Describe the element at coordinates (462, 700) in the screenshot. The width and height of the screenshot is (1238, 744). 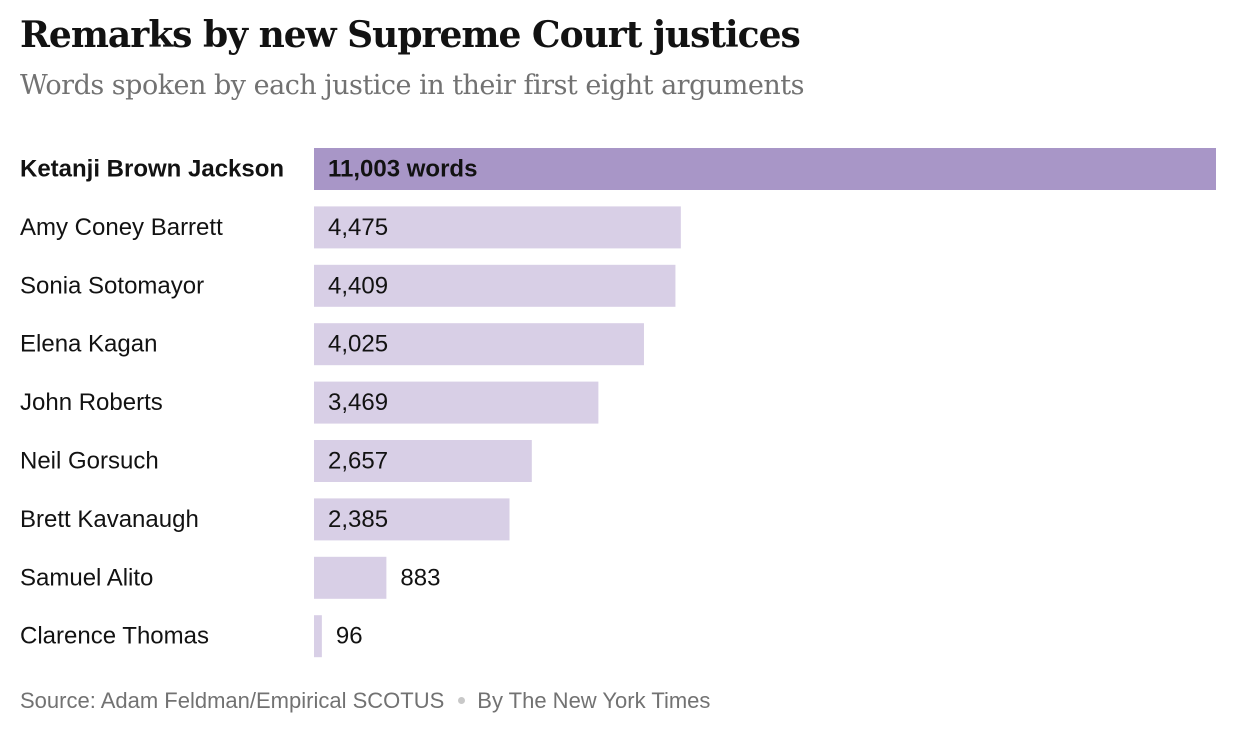
I see `separator-dot` at that location.